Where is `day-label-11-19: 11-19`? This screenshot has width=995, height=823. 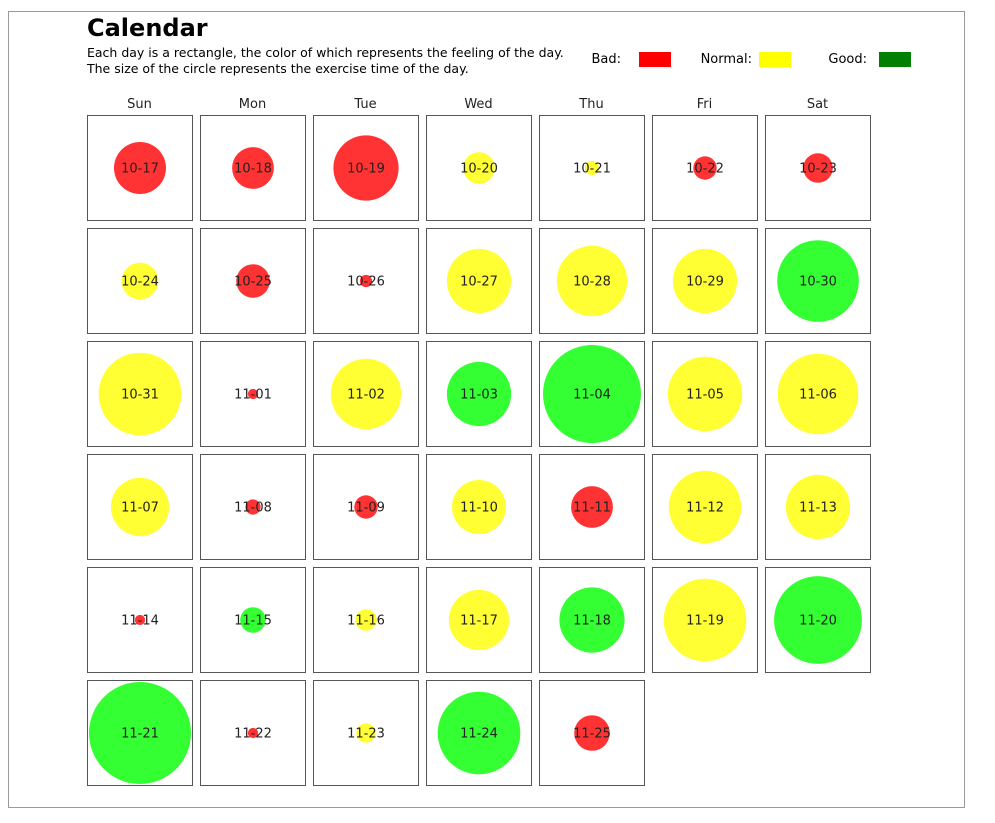 day-label-11-19: 11-19 is located at coordinates (705, 621).